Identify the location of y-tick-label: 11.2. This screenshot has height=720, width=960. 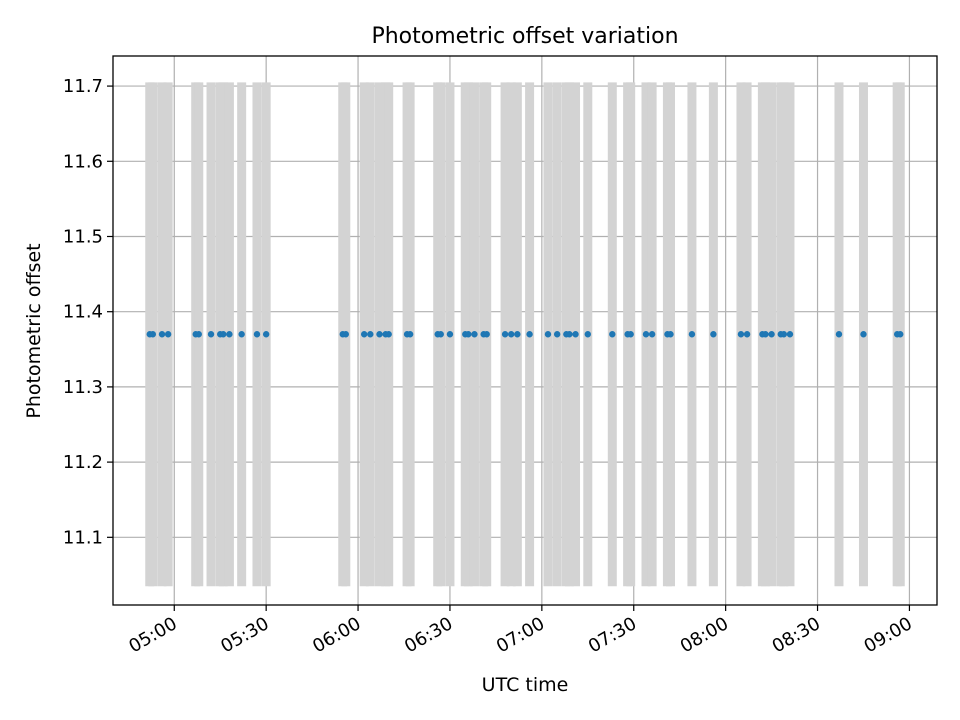
(83, 462).